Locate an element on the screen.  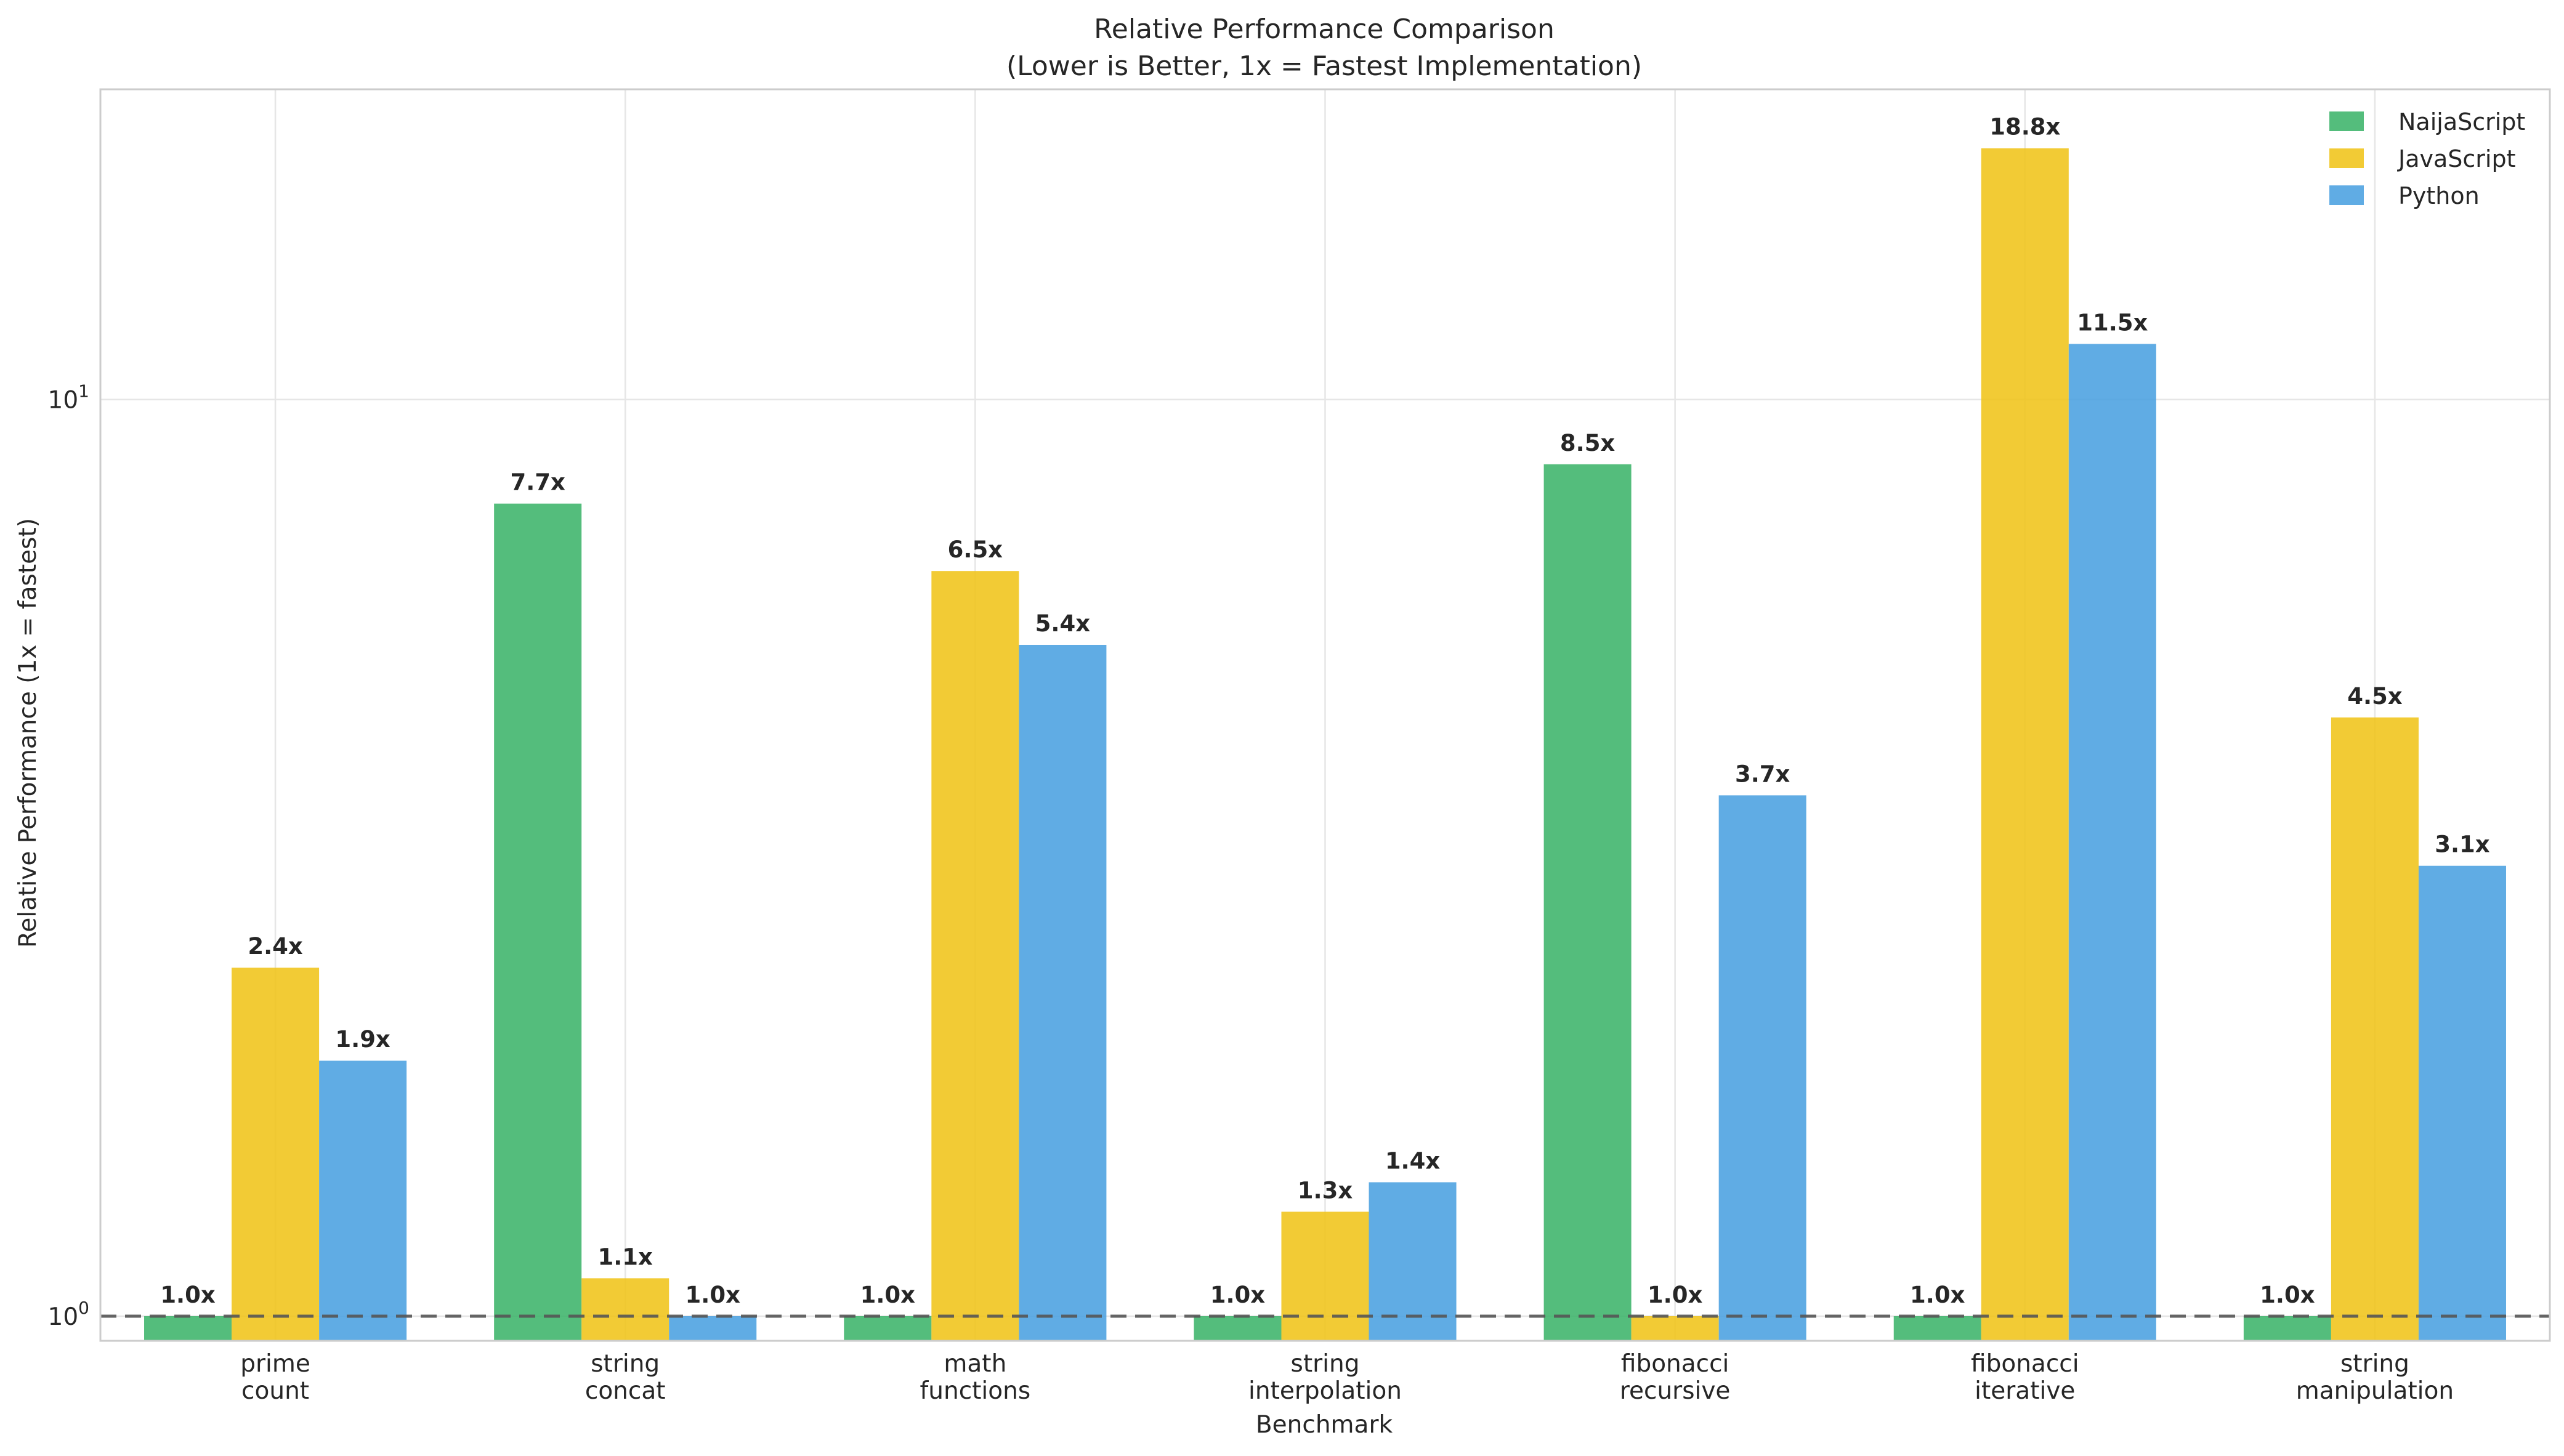
data-label-naijascript-0: 1.0x is located at coordinates (188, 1295).